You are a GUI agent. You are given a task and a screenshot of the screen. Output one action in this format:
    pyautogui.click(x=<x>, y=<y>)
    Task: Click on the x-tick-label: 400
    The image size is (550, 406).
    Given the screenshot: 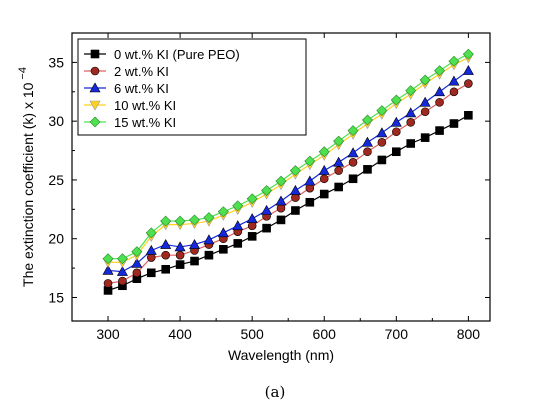 What is the action you would take?
    pyautogui.click(x=180, y=334)
    